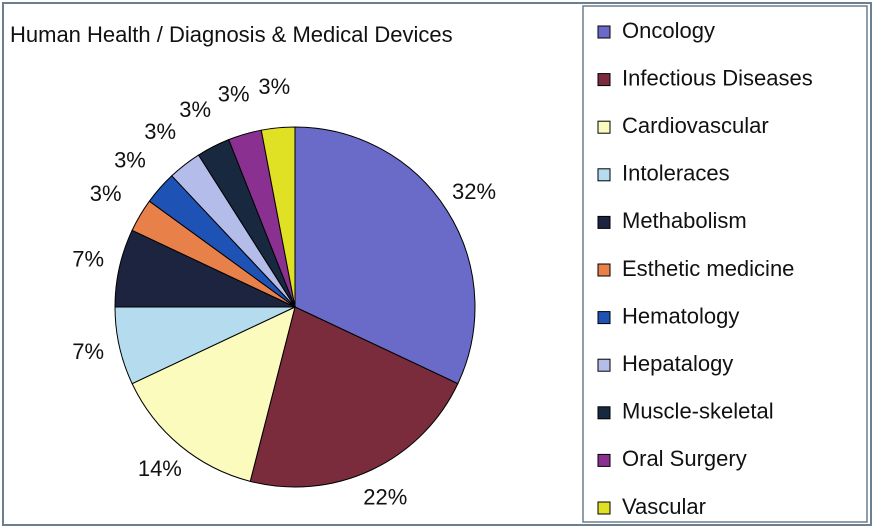 The image size is (876, 529). What do you see at coordinates (684, 458) in the screenshot?
I see `legend-label: Oral Surgery` at bounding box center [684, 458].